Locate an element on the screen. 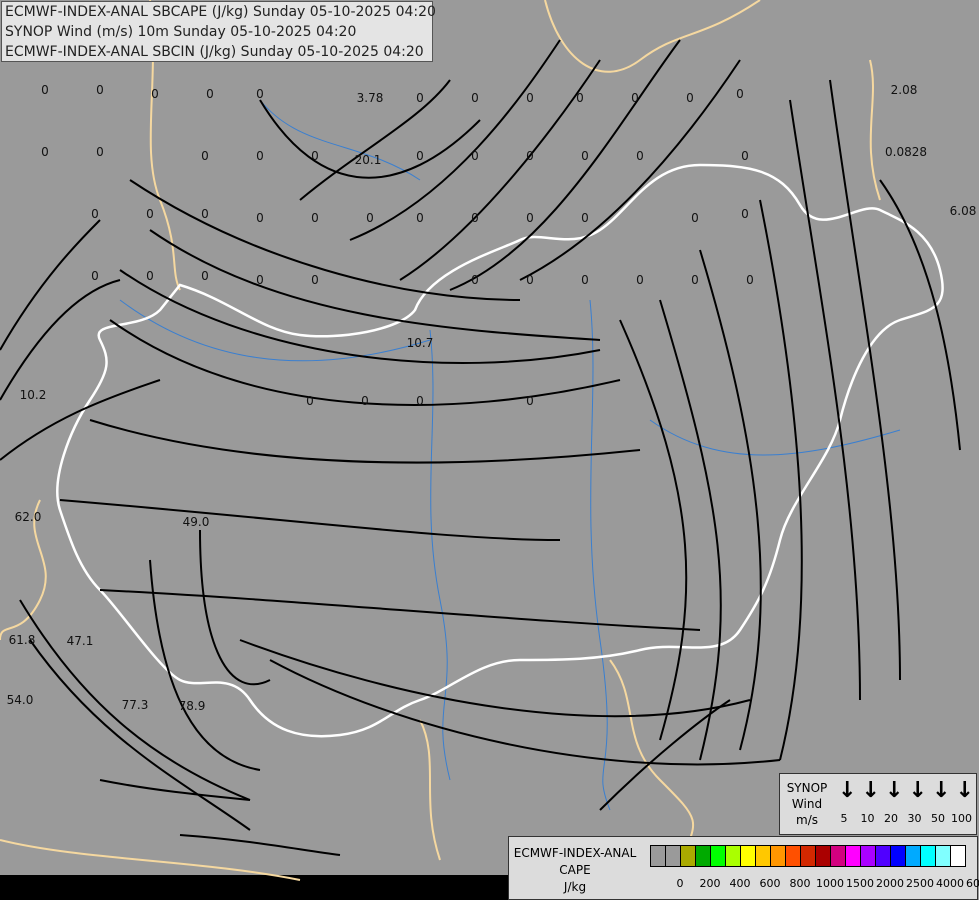 The height and width of the screenshot is (900, 979). cape-value-label: 54.0 is located at coordinates (20, 700).